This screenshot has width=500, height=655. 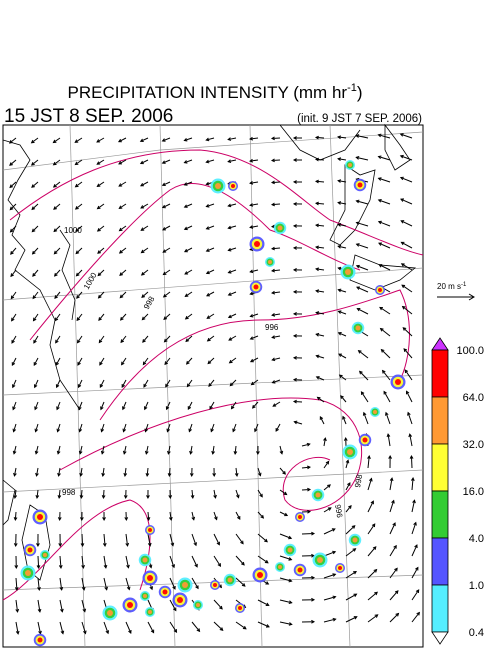 I want to click on wind-scale-arrow, so click(x=455, y=297).